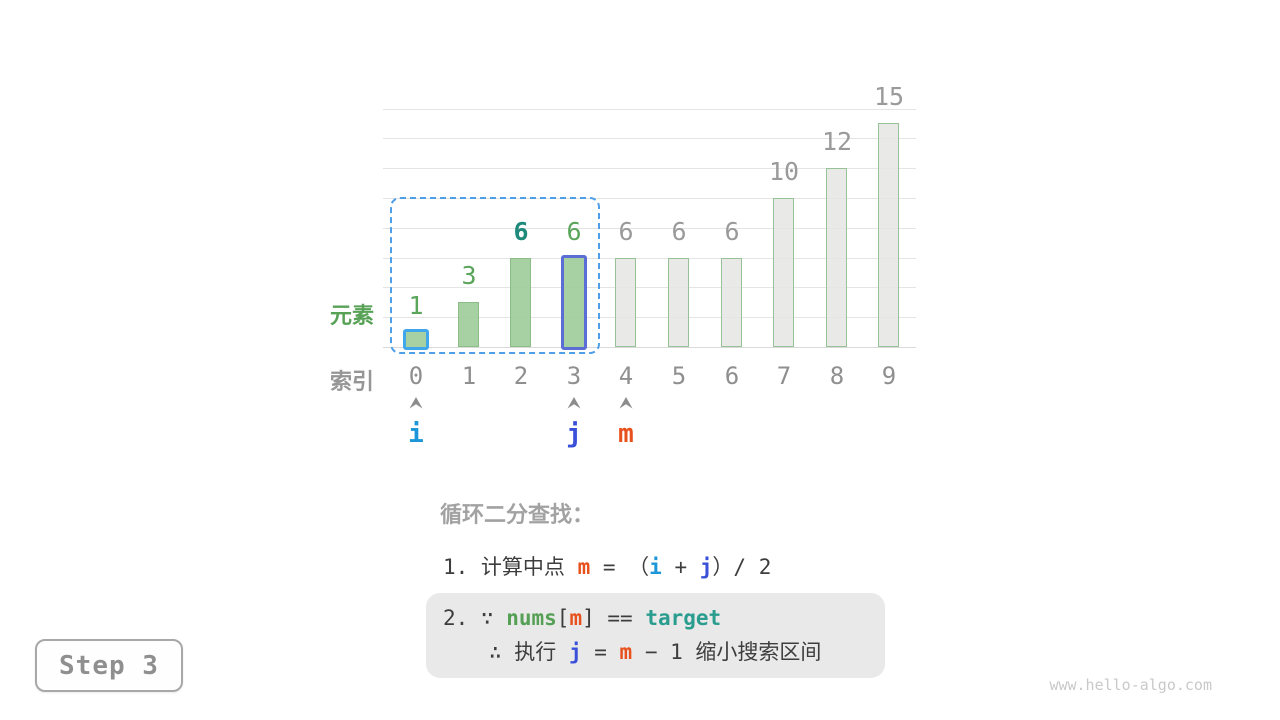  Describe the element at coordinates (1130, 685) in the screenshot. I see `watermark-url: www.hello-algo.com` at that location.